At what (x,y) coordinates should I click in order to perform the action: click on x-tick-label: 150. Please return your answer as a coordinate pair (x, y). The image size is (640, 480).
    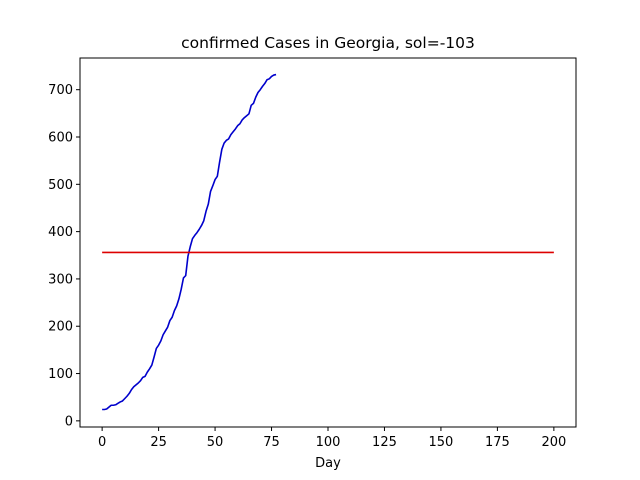
    Looking at the image, I should click on (441, 442).